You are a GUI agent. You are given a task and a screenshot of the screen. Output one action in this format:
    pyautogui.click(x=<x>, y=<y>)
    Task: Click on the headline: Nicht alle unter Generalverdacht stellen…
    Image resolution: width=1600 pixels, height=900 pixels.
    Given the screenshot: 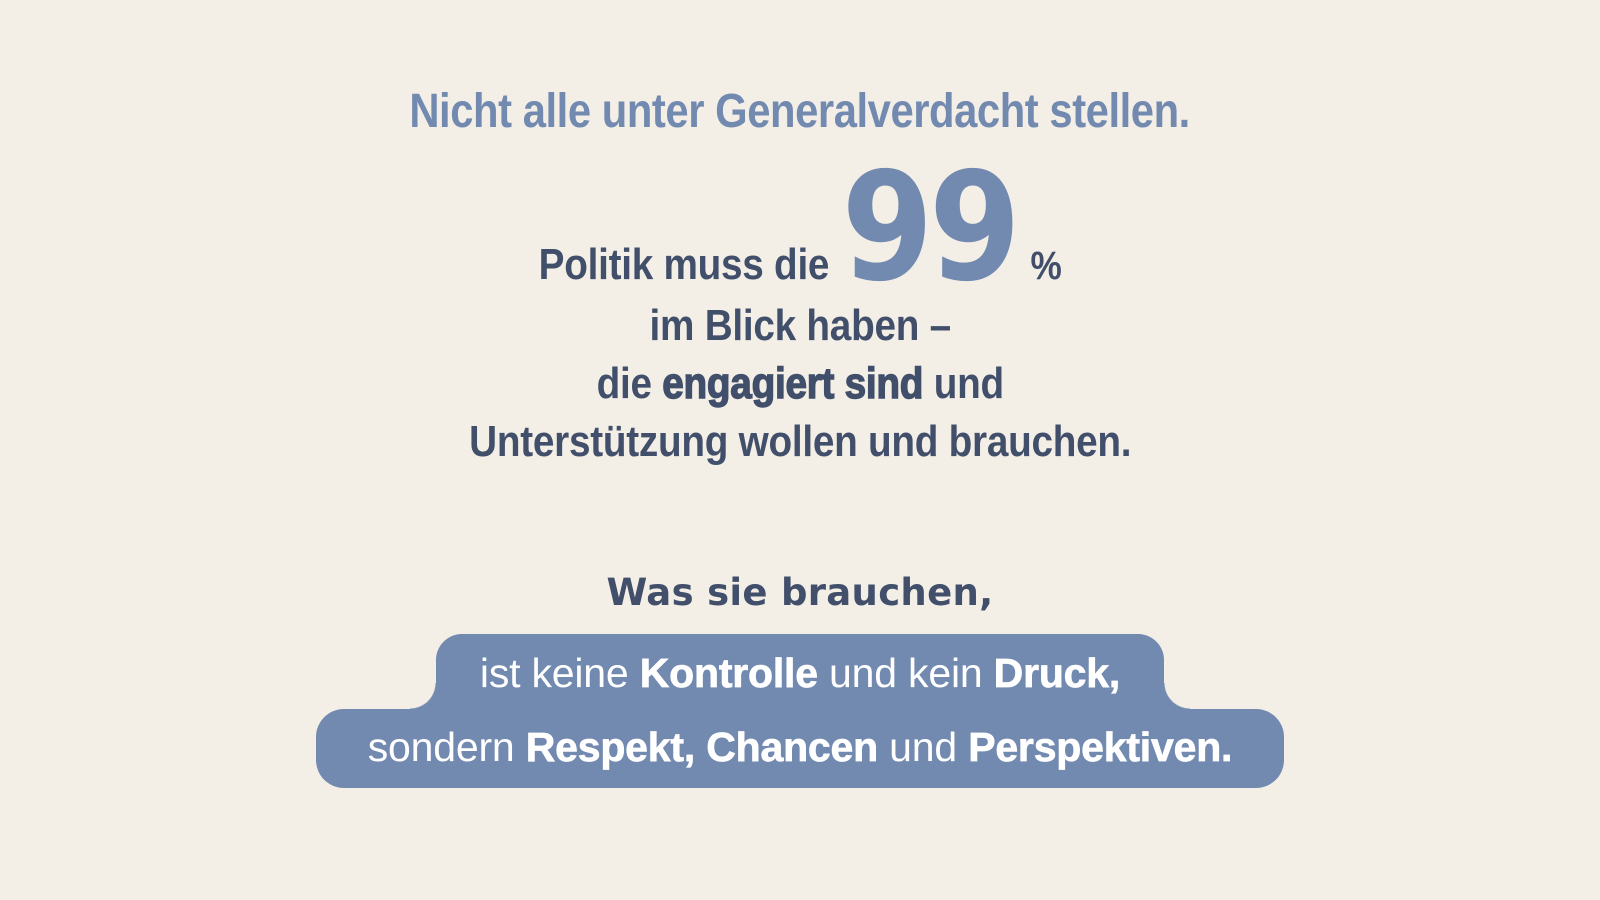 What is the action you would take?
    pyautogui.click(x=800, y=111)
    